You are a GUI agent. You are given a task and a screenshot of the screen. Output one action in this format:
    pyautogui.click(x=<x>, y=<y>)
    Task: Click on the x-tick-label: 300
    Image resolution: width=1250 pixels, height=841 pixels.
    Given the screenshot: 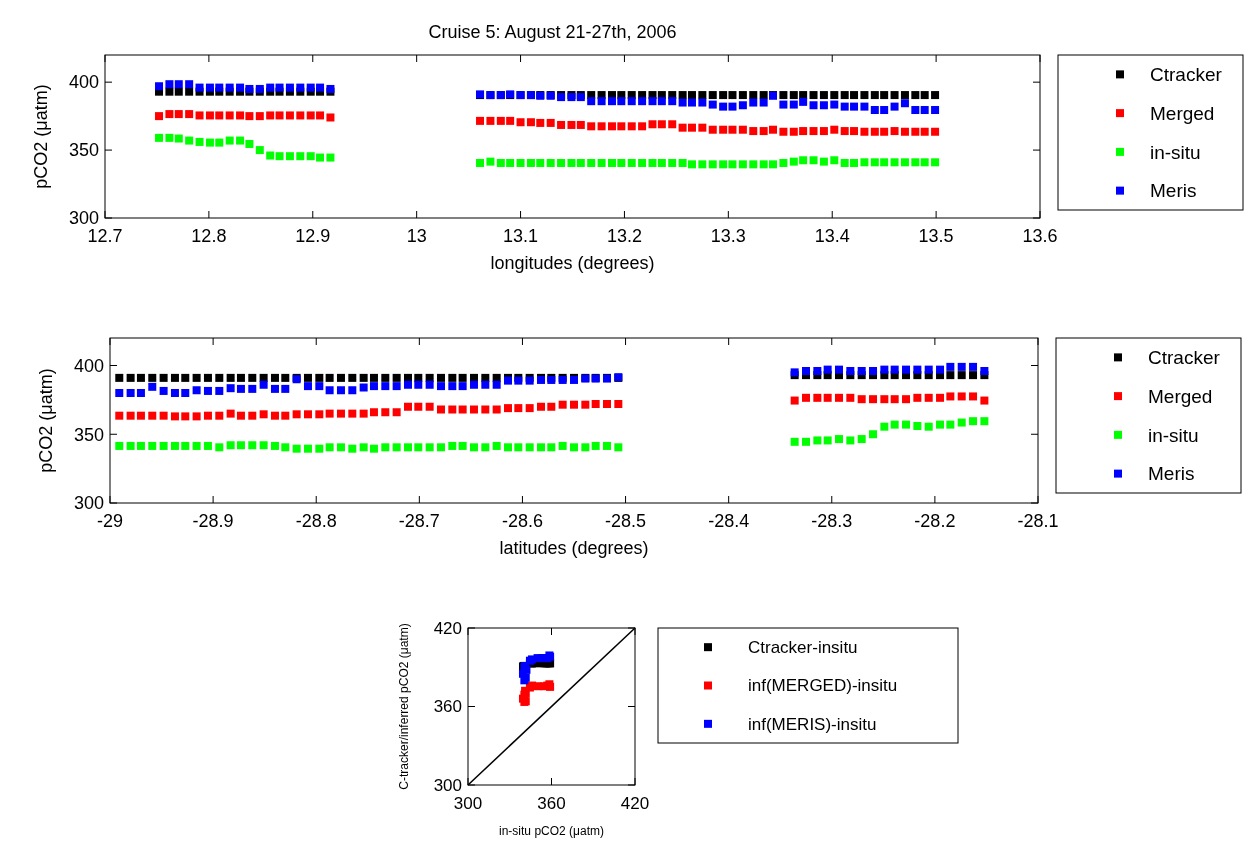 What is the action you would take?
    pyautogui.click(x=468, y=803)
    